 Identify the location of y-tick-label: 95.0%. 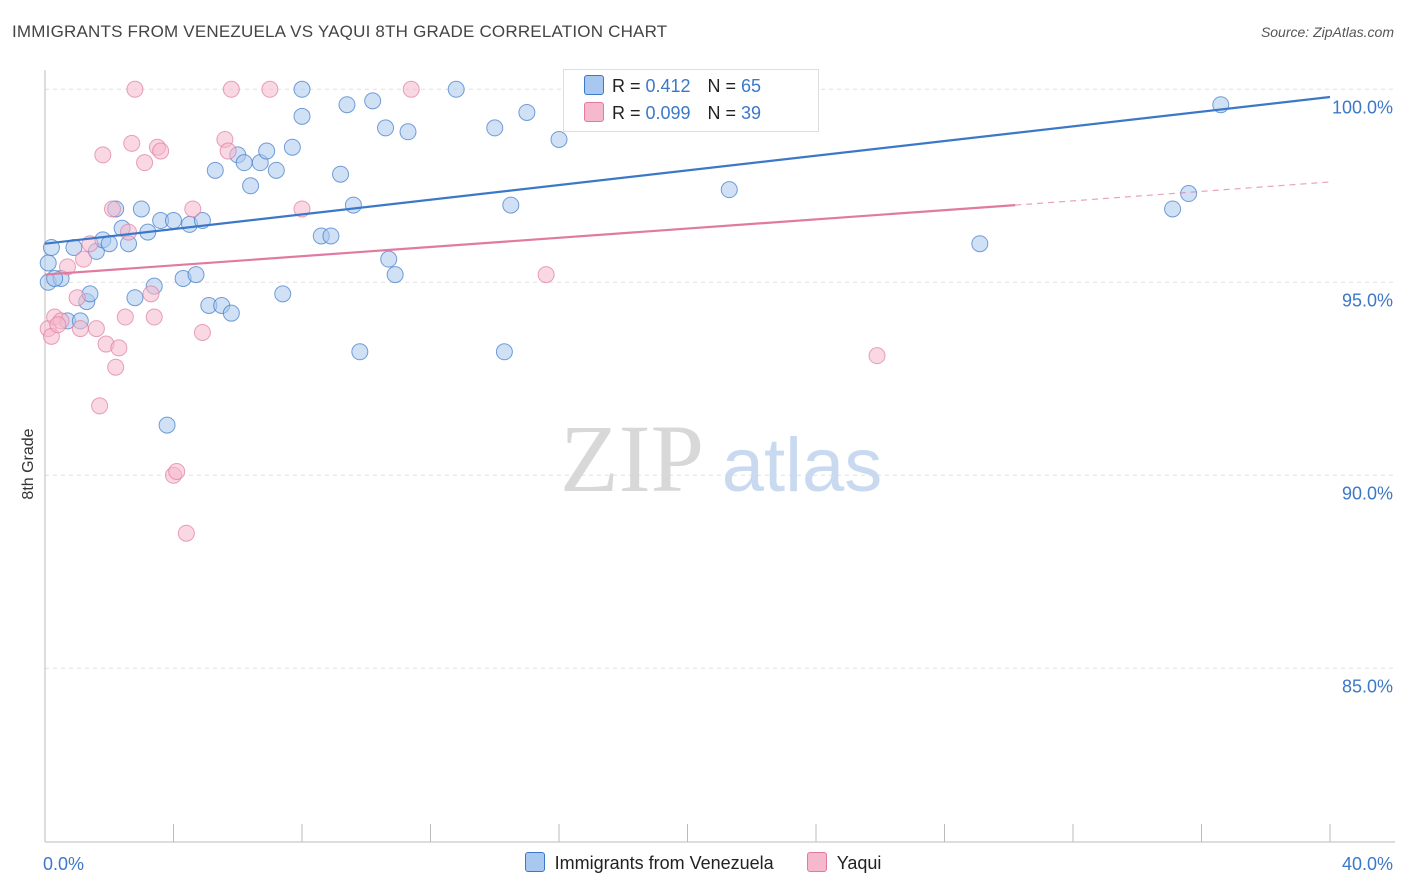
(1367, 300).